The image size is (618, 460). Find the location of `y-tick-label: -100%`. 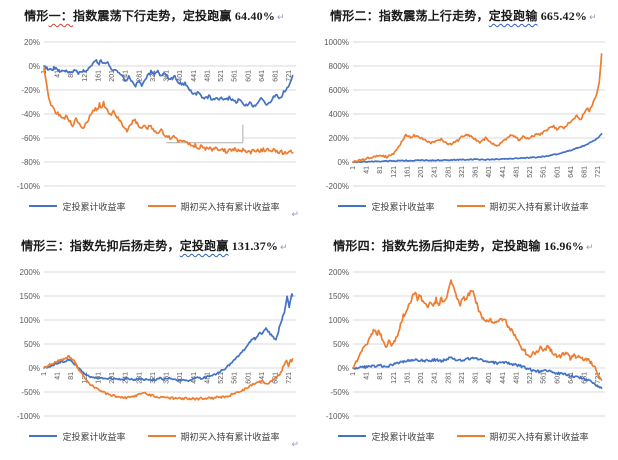

y-tick-label: -100% is located at coordinates (28, 416).